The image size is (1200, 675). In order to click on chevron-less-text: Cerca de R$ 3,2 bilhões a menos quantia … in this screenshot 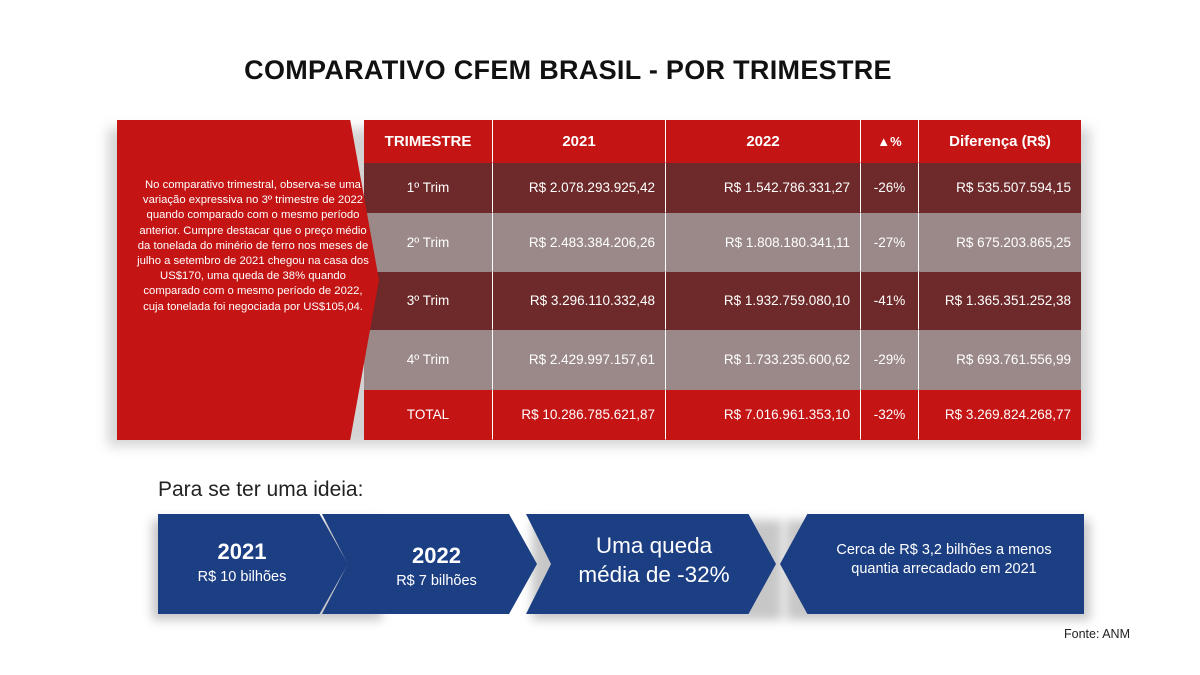, I will do `click(944, 559)`.